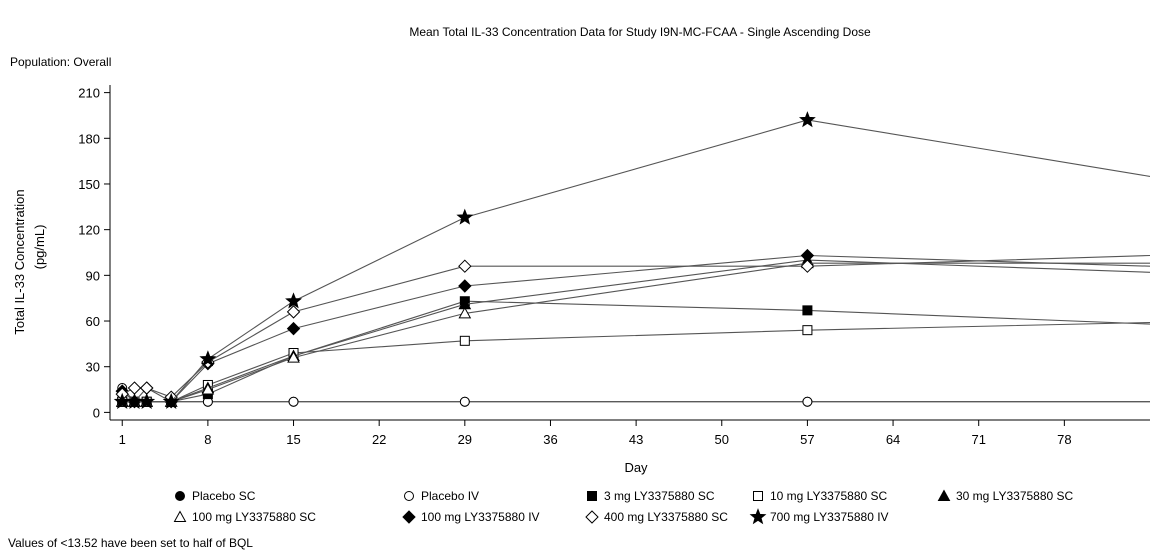 The image size is (1150, 556). Describe the element at coordinates (89, 184) in the screenshot. I see `y-tick-label: 150` at that location.